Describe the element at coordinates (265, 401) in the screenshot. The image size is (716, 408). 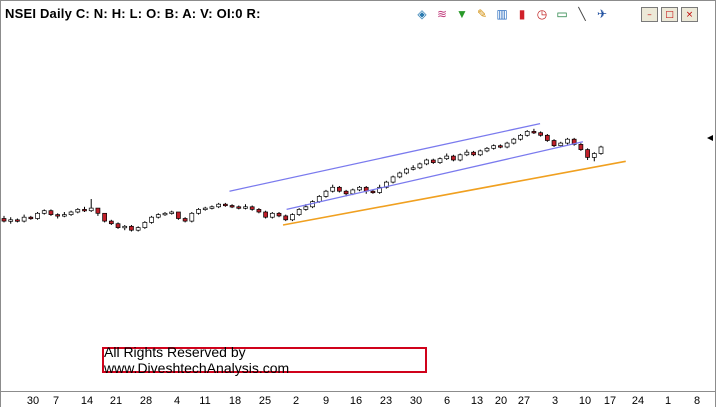
I see `axis-tick-label: 25` at that location.